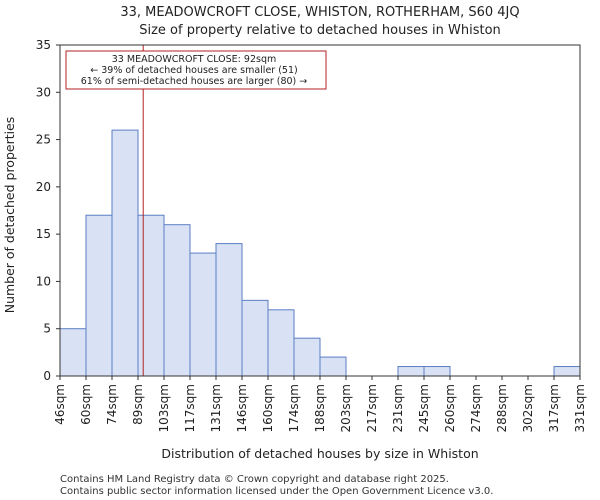 The width and height of the screenshot is (600, 500). I want to click on annotation-border, so click(196, 70).